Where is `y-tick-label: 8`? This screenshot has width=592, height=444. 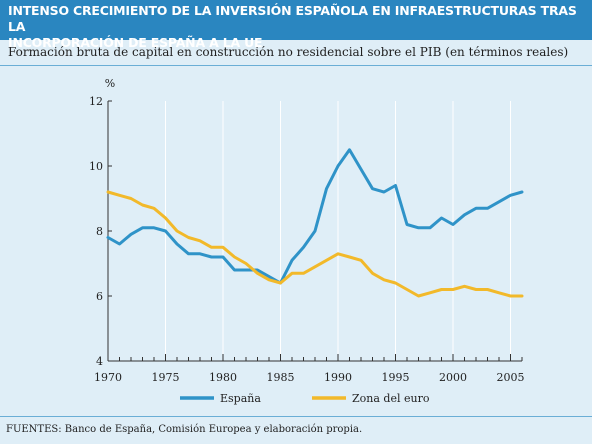 y-tick-label: 8 is located at coordinates (99, 231).